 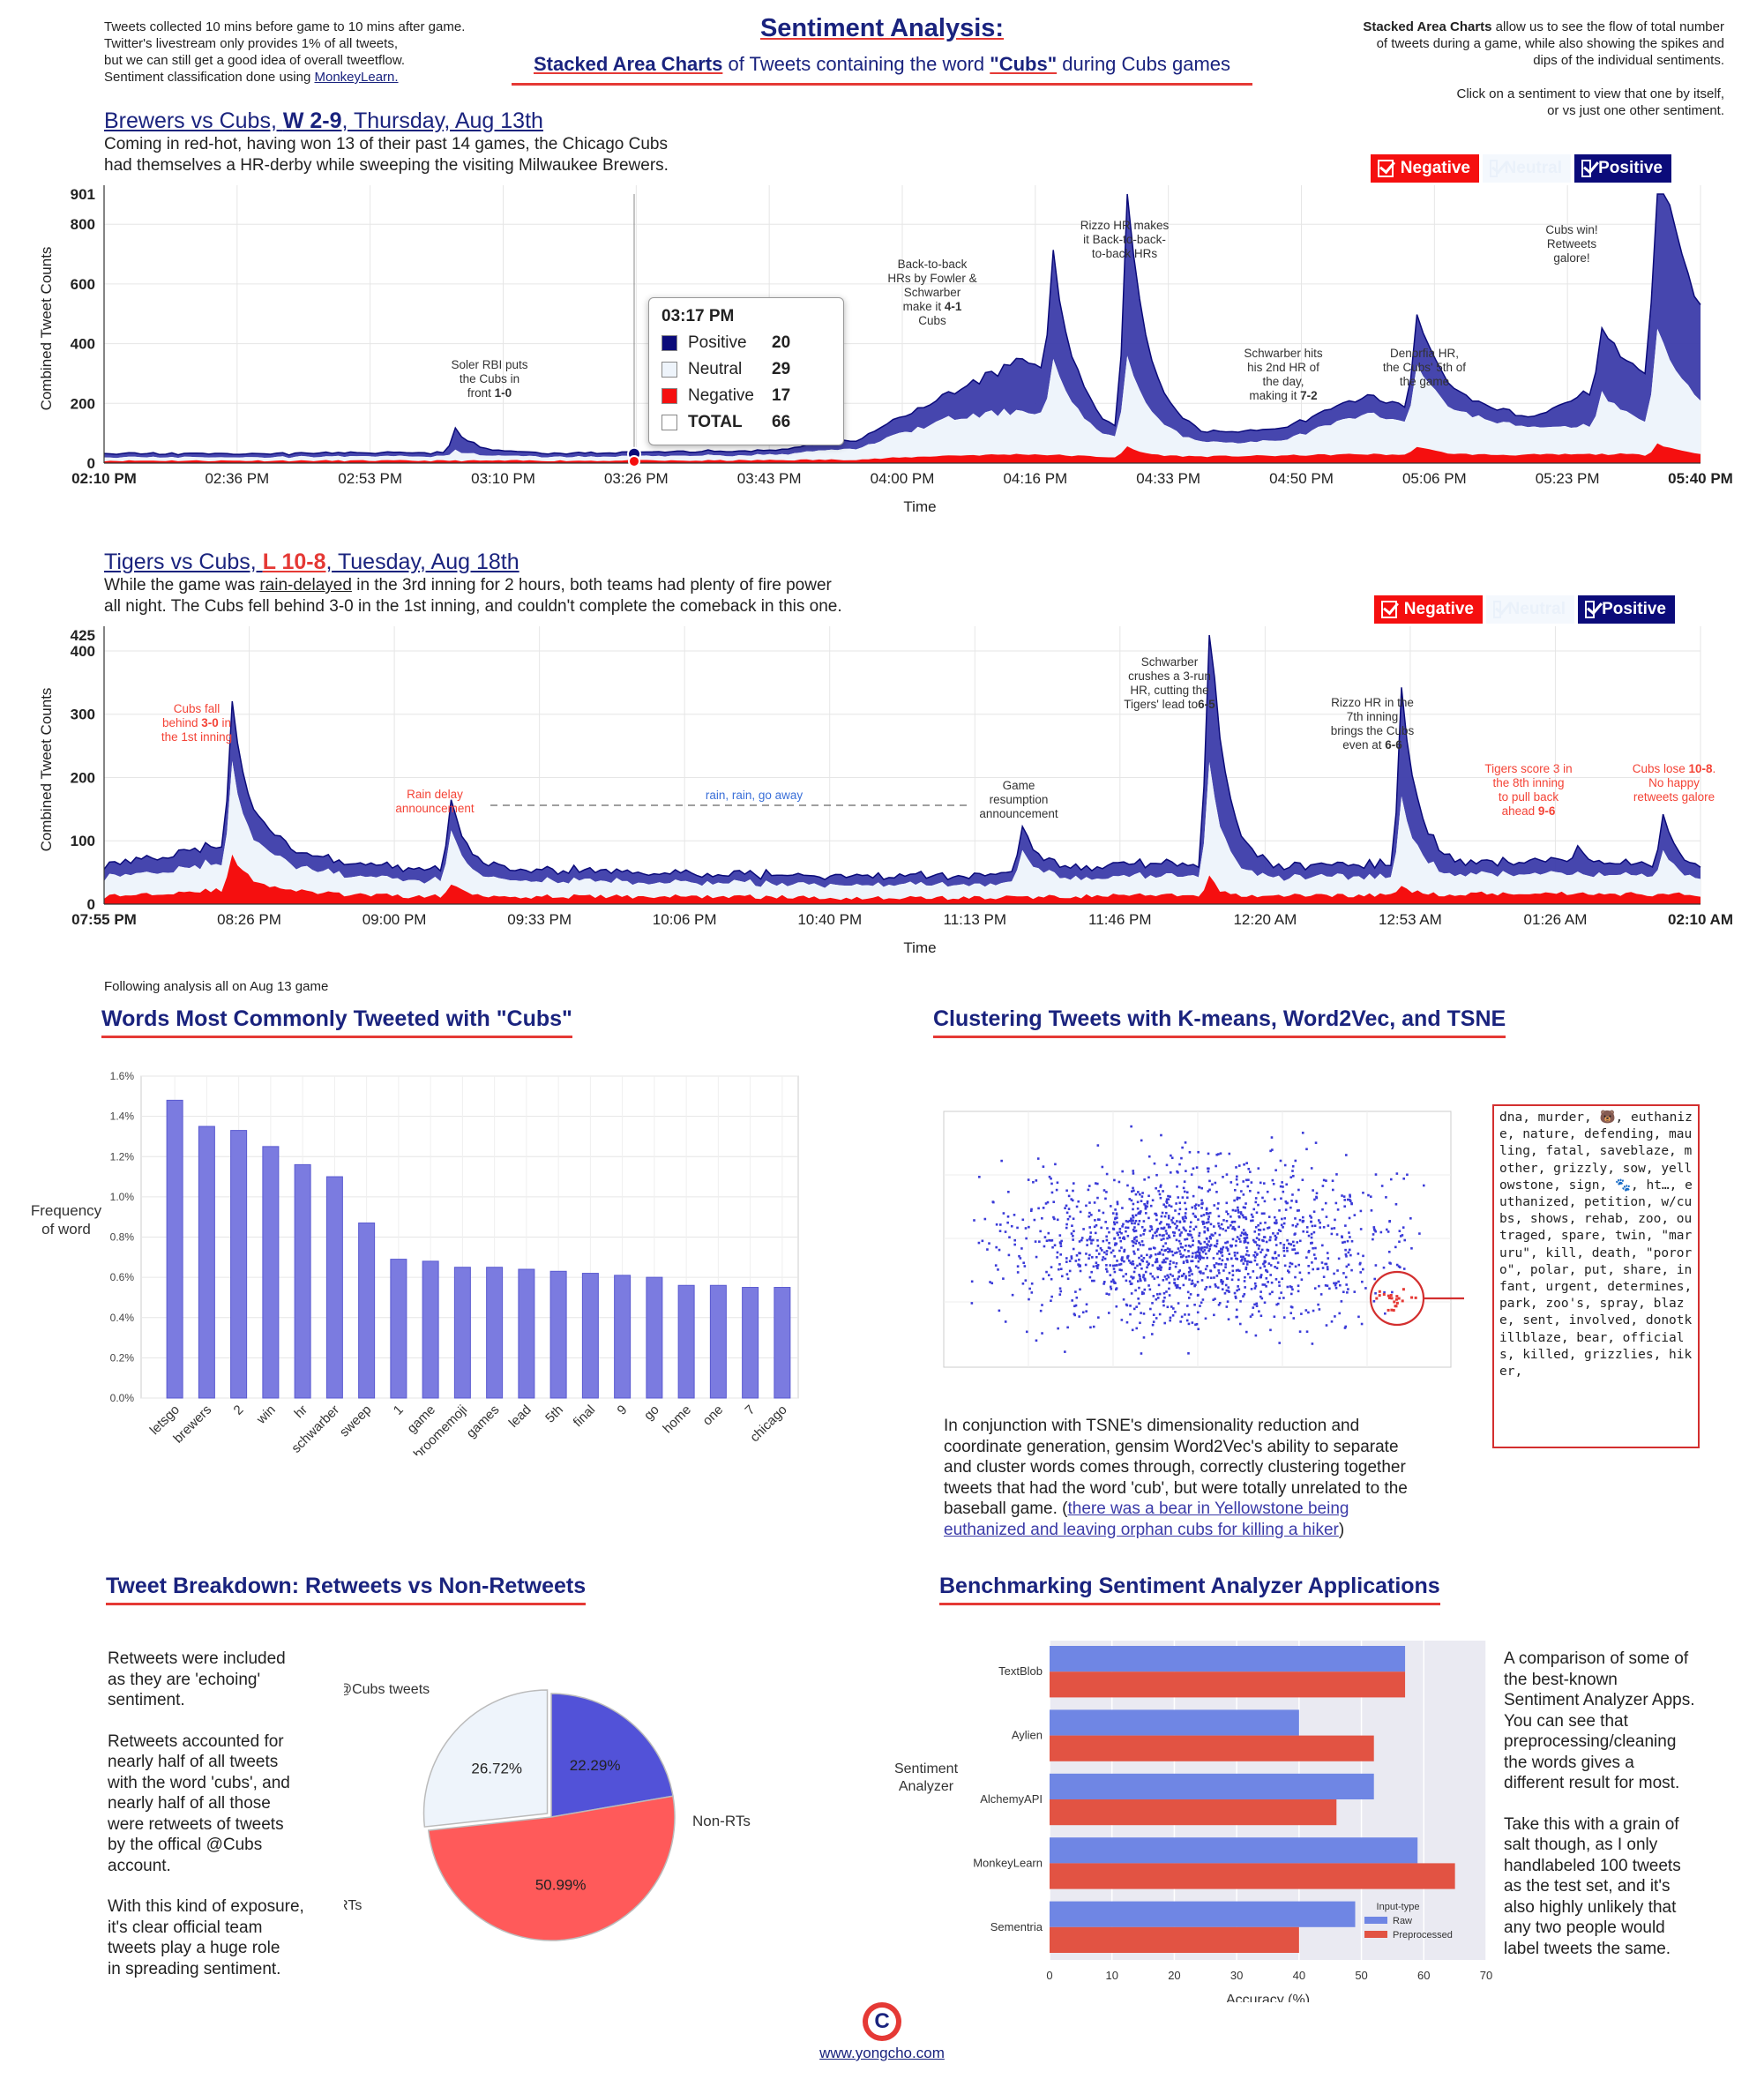 I want to click on game1-result: W 2-9, so click(x=312, y=120).